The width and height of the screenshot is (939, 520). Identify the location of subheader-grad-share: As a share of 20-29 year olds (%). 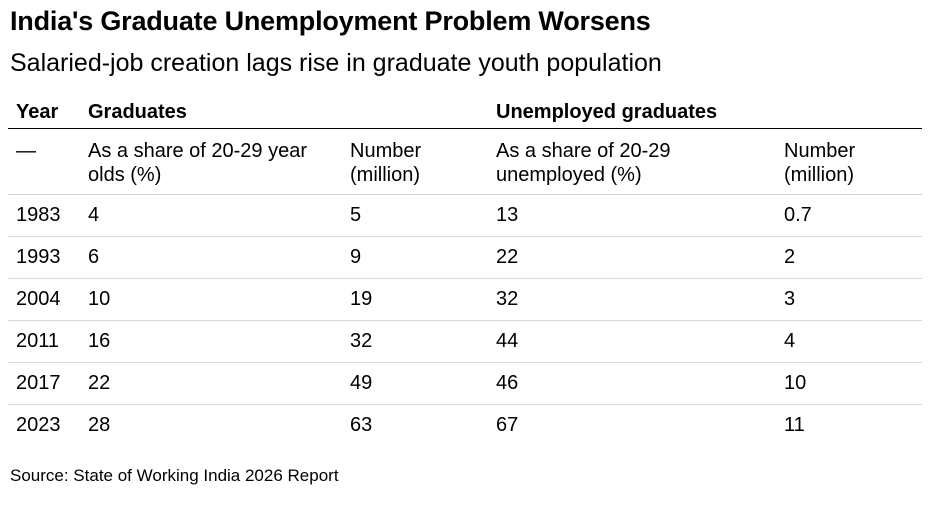
(211, 161).